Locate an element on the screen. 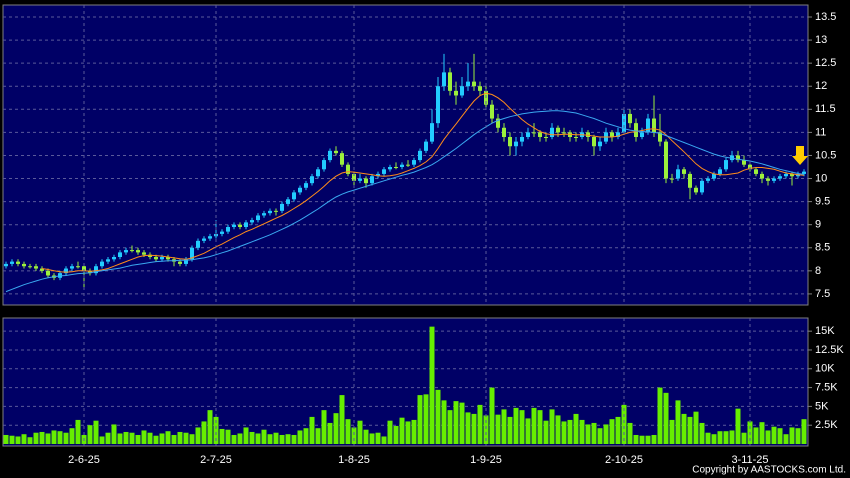  y-tick-label: 10 is located at coordinates (821, 178).